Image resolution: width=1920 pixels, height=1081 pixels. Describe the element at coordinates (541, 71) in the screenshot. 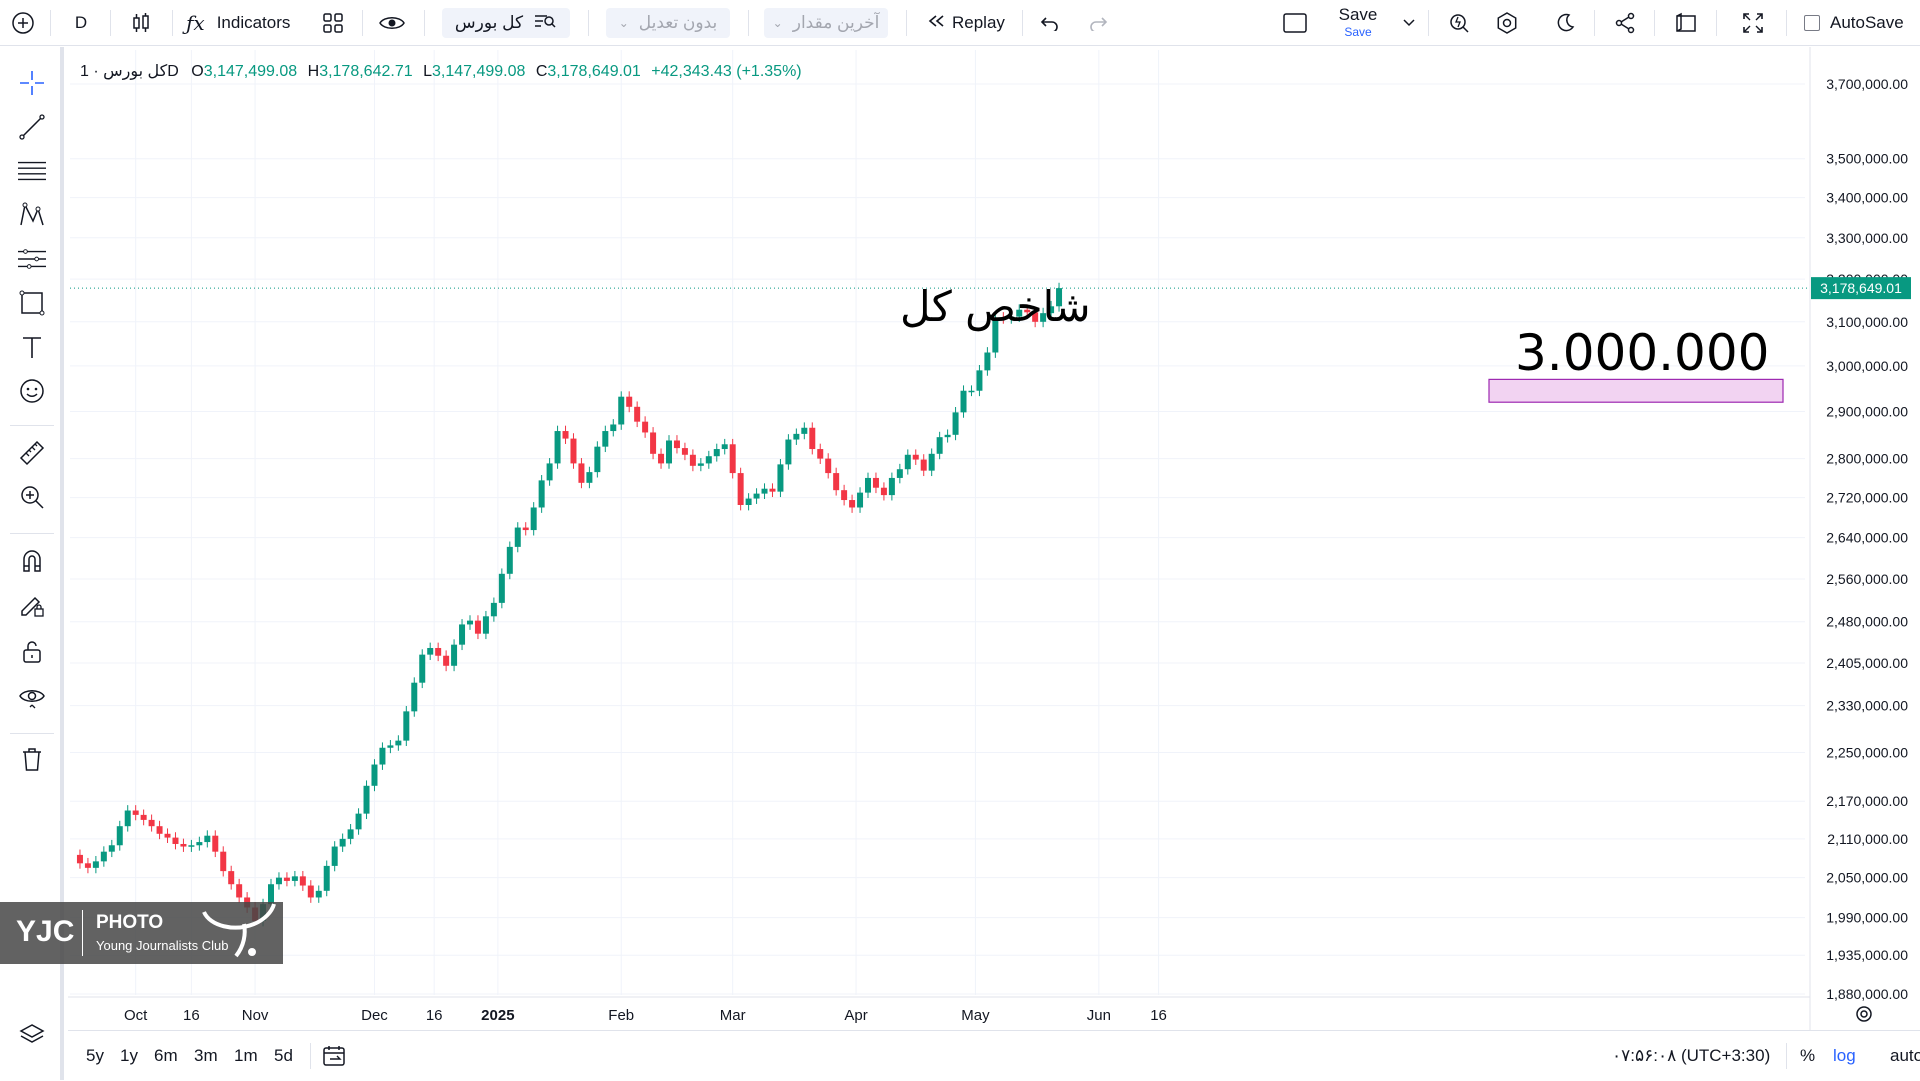

I see `close-label: C` at that location.